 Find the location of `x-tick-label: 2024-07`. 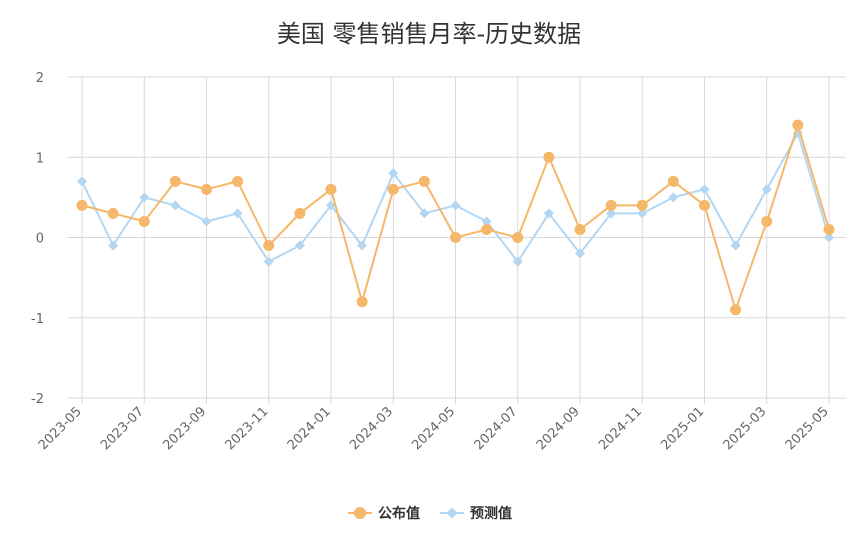

x-tick-label: 2024-07 is located at coordinates (496, 428).